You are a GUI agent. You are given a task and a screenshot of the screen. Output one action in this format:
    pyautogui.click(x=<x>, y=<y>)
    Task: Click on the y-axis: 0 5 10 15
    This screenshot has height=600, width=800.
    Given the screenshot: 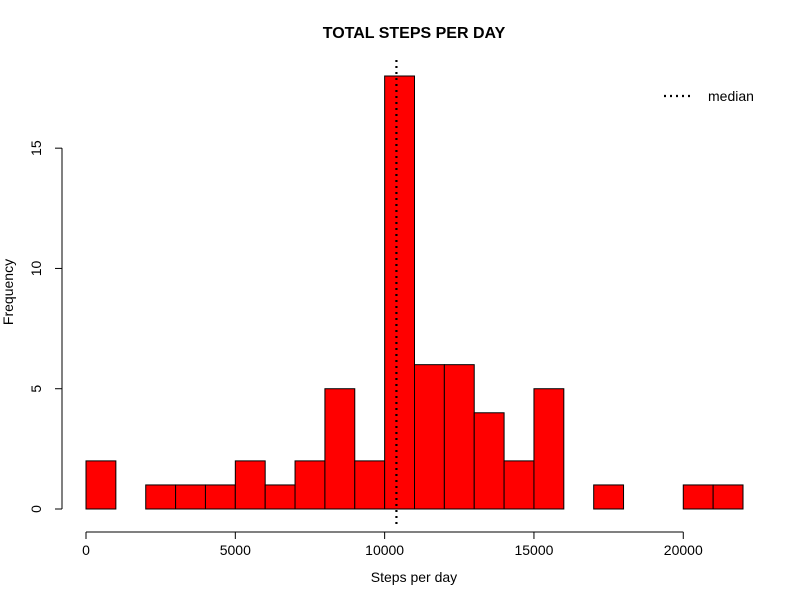 What is the action you would take?
    pyautogui.click(x=45, y=326)
    